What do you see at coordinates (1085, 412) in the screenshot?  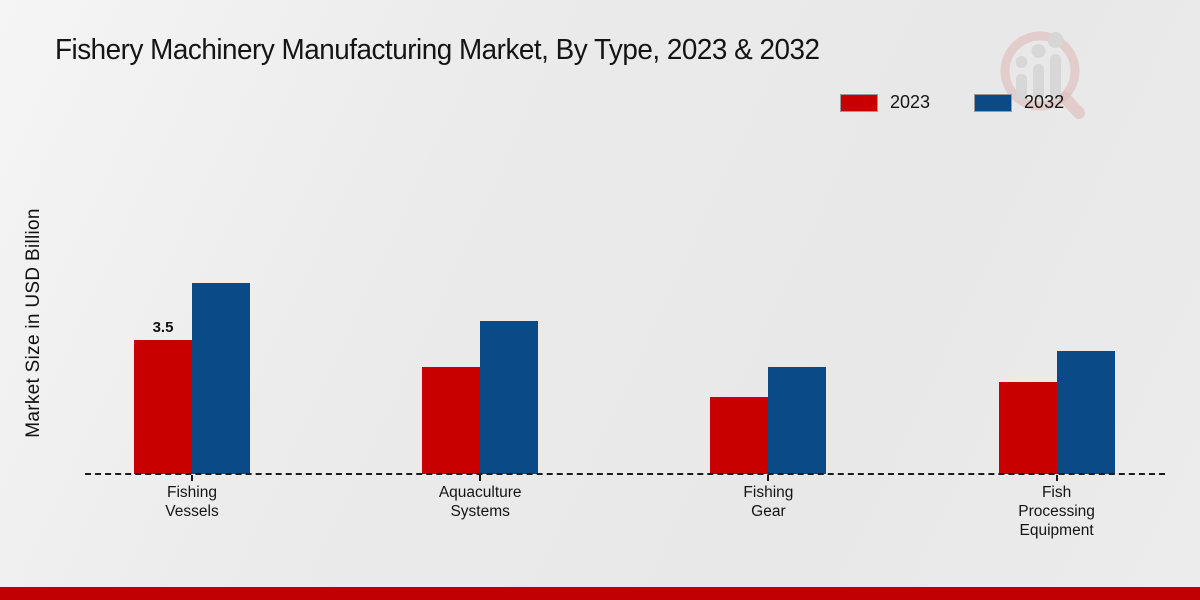 I see `bar-2032-fish-processing-equipment` at bounding box center [1085, 412].